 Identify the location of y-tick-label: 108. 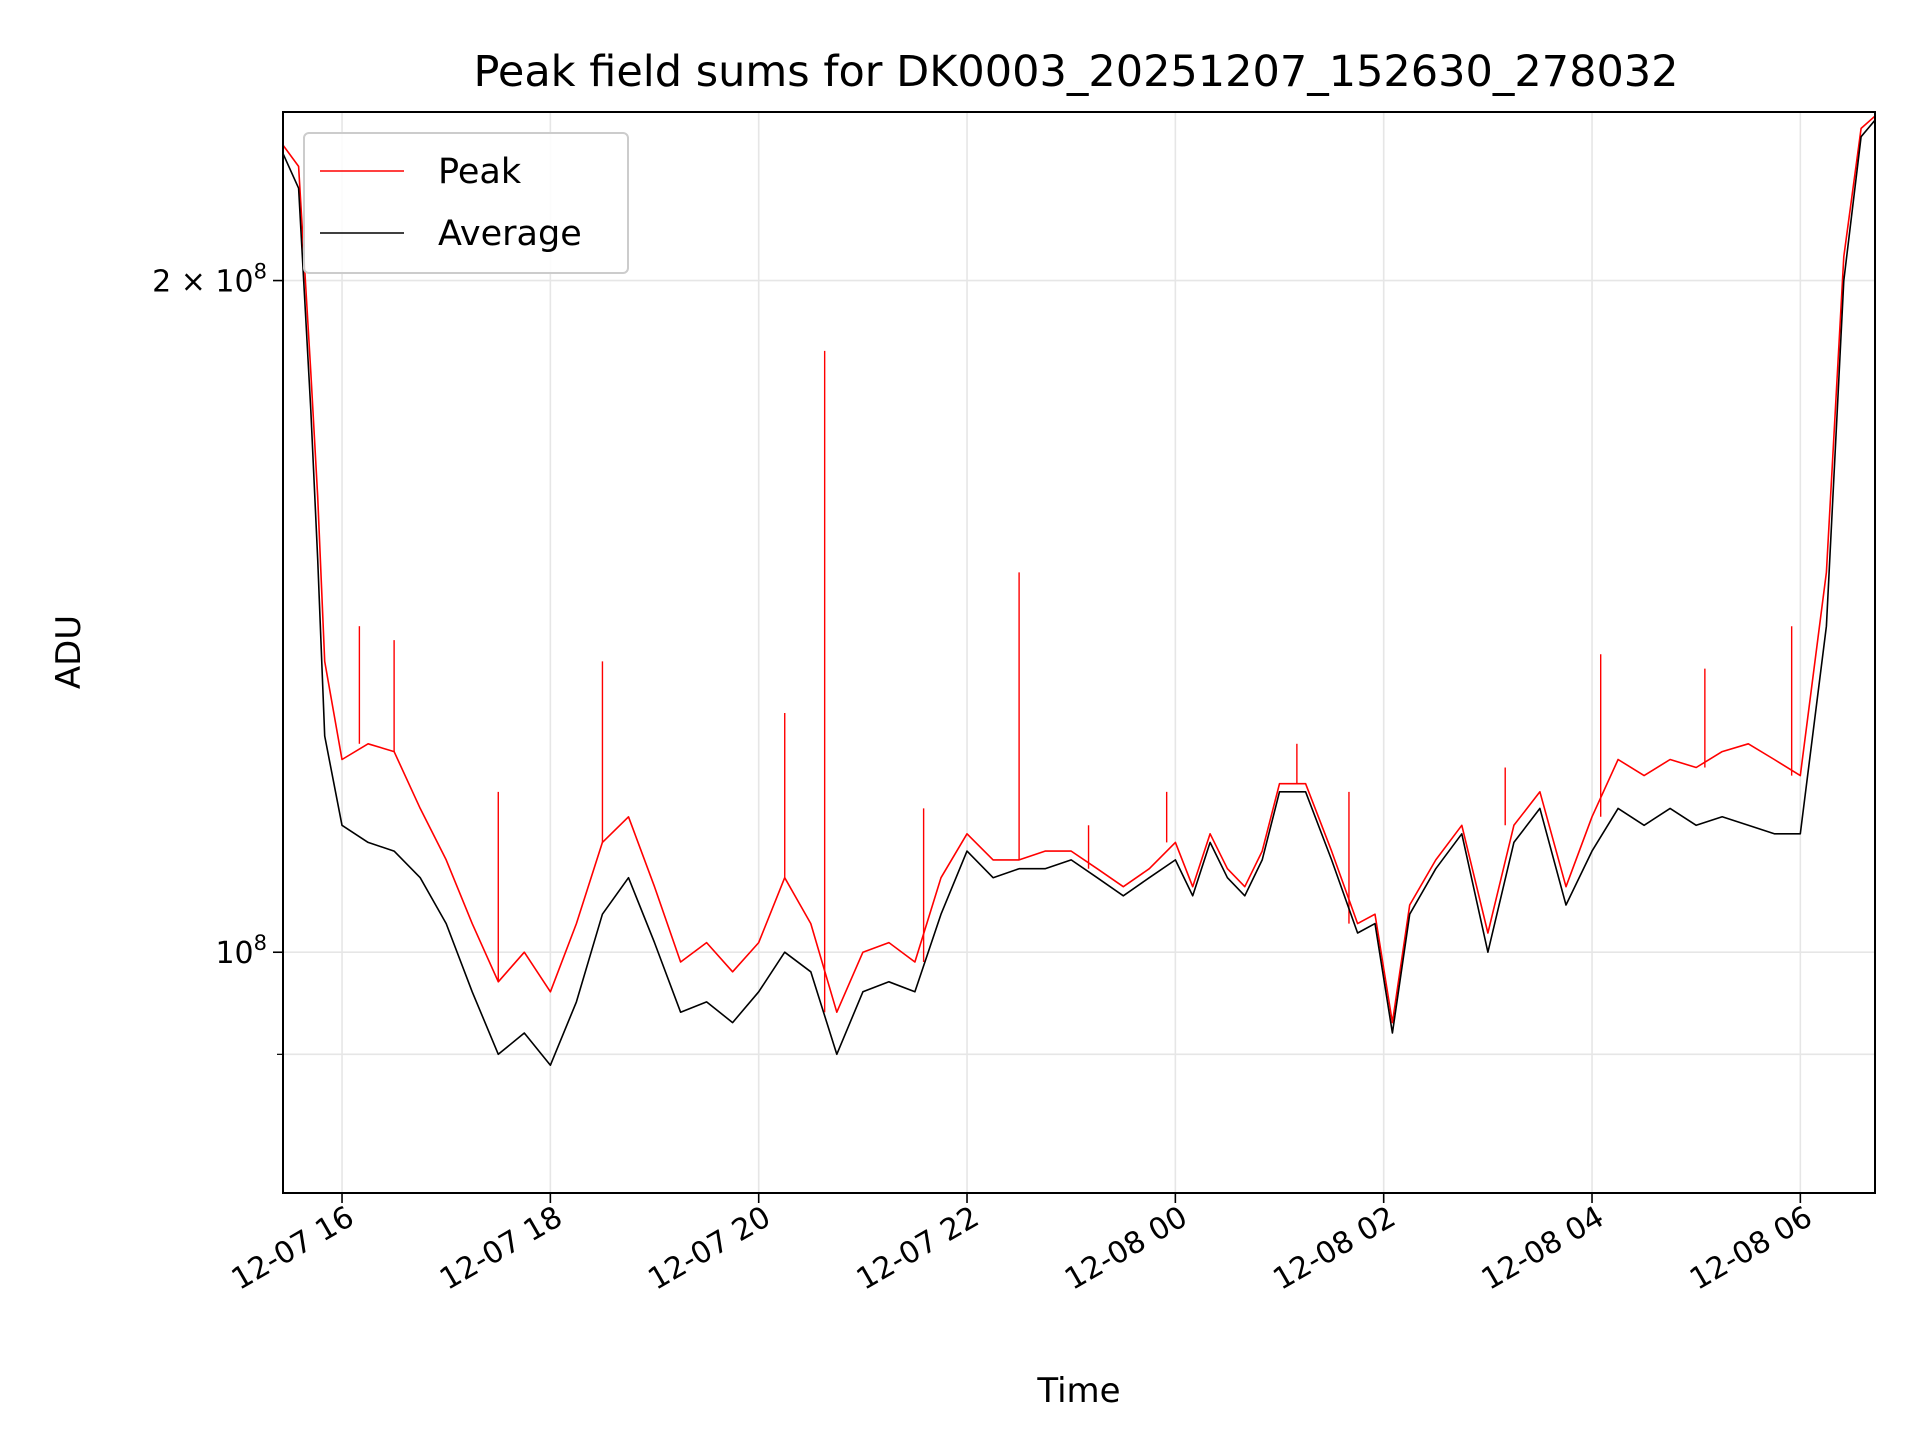
(241, 951).